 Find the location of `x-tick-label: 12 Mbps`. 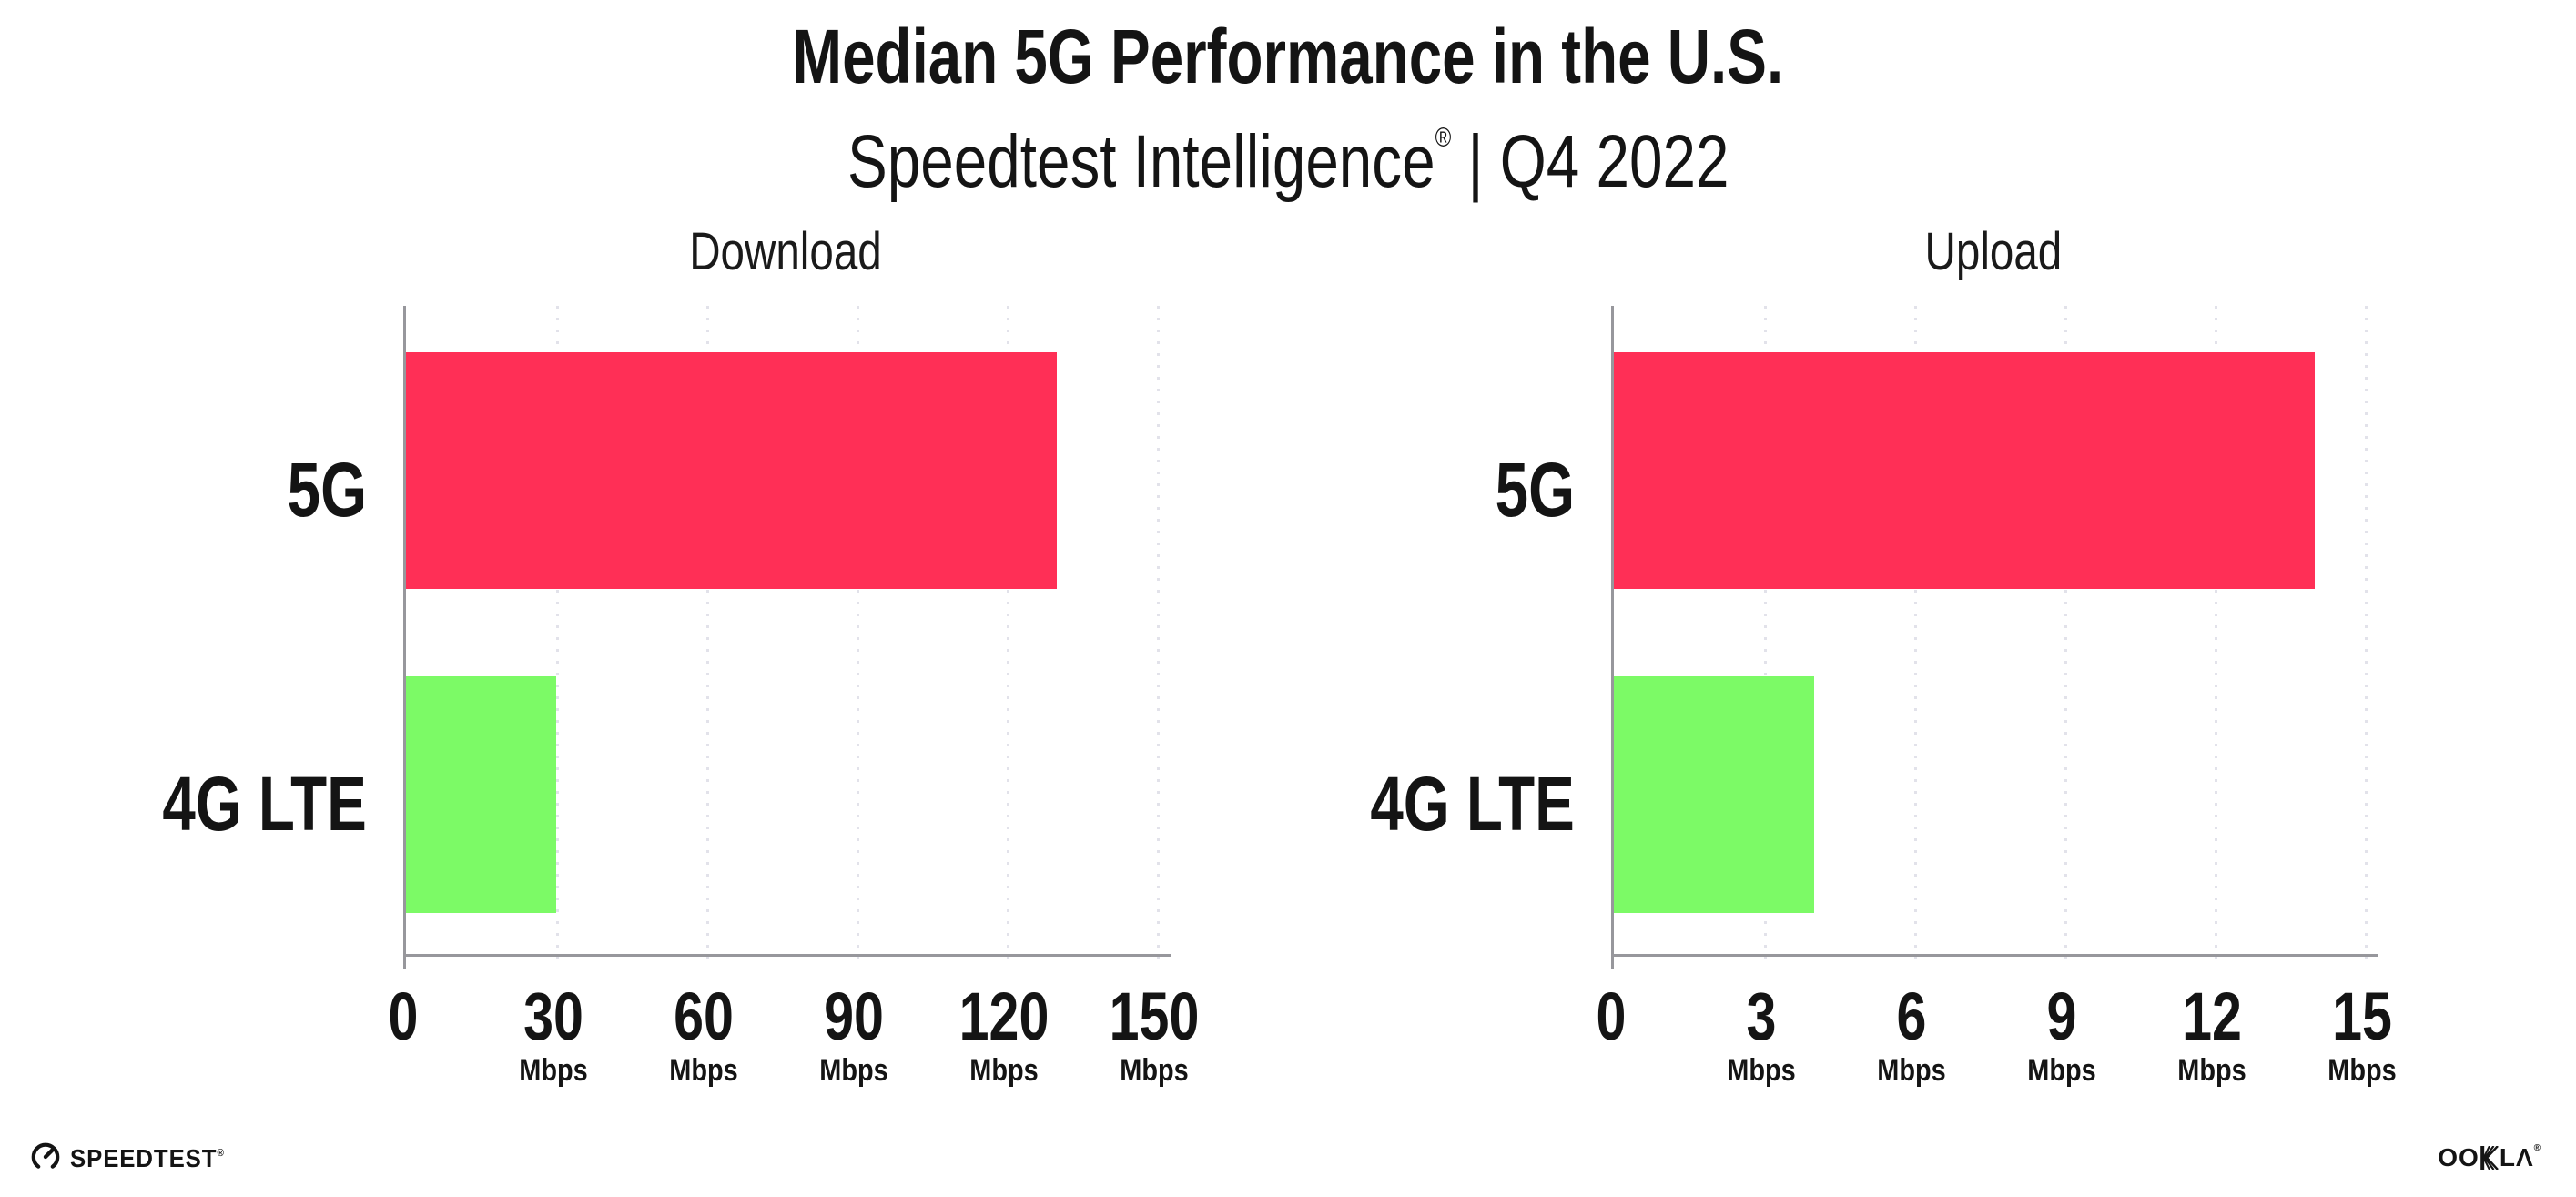

x-tick-label: 12 Mbps is located at coordinates (2212, 1033).